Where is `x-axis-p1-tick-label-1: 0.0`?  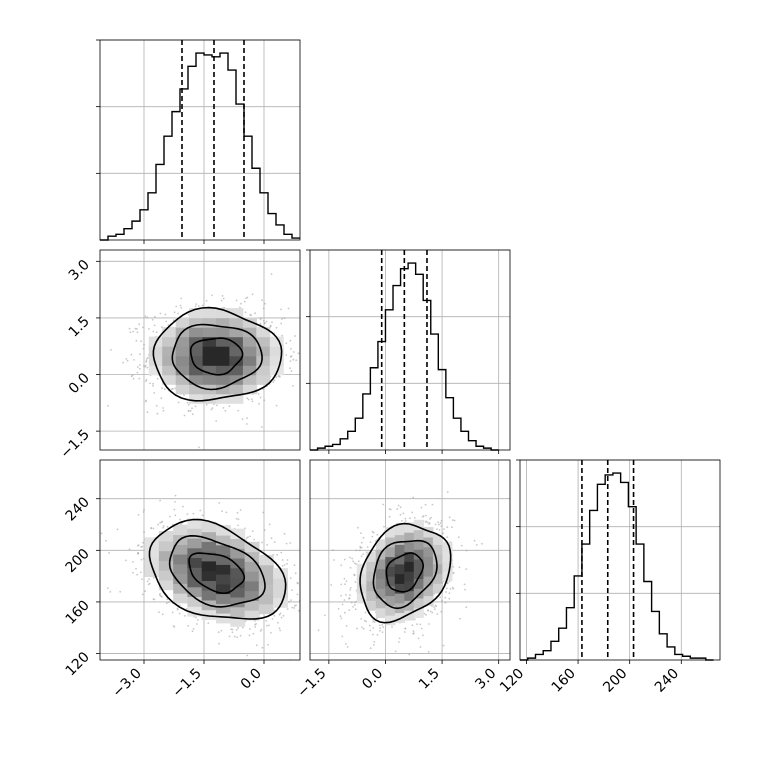 x-axis-p1-tick-label-1: 0.0 is located at coordinates (372, 679).